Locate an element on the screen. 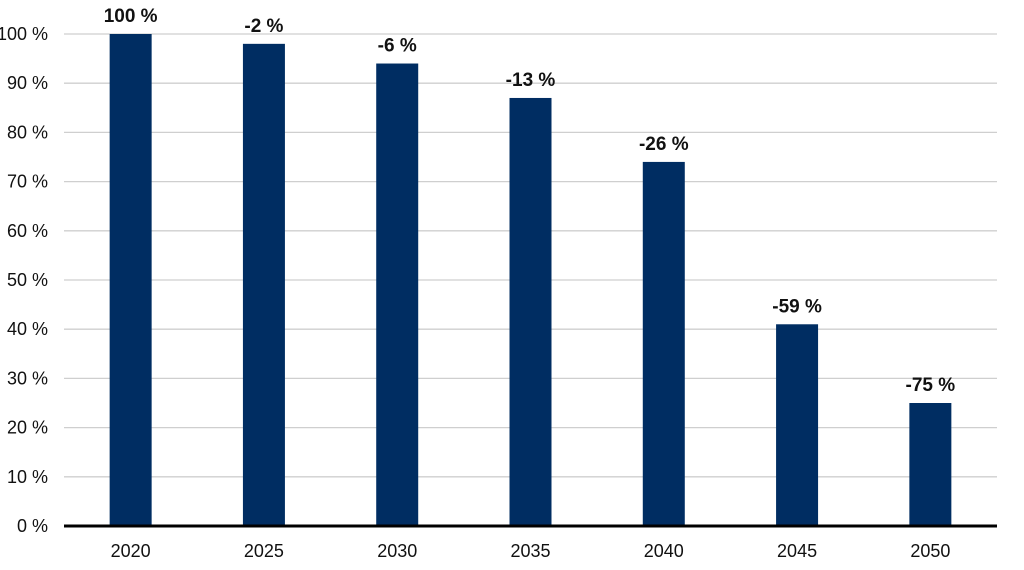 The height and width of the screenshot is (570, 1024). bar-2035 is located at coordinates (530, 312).